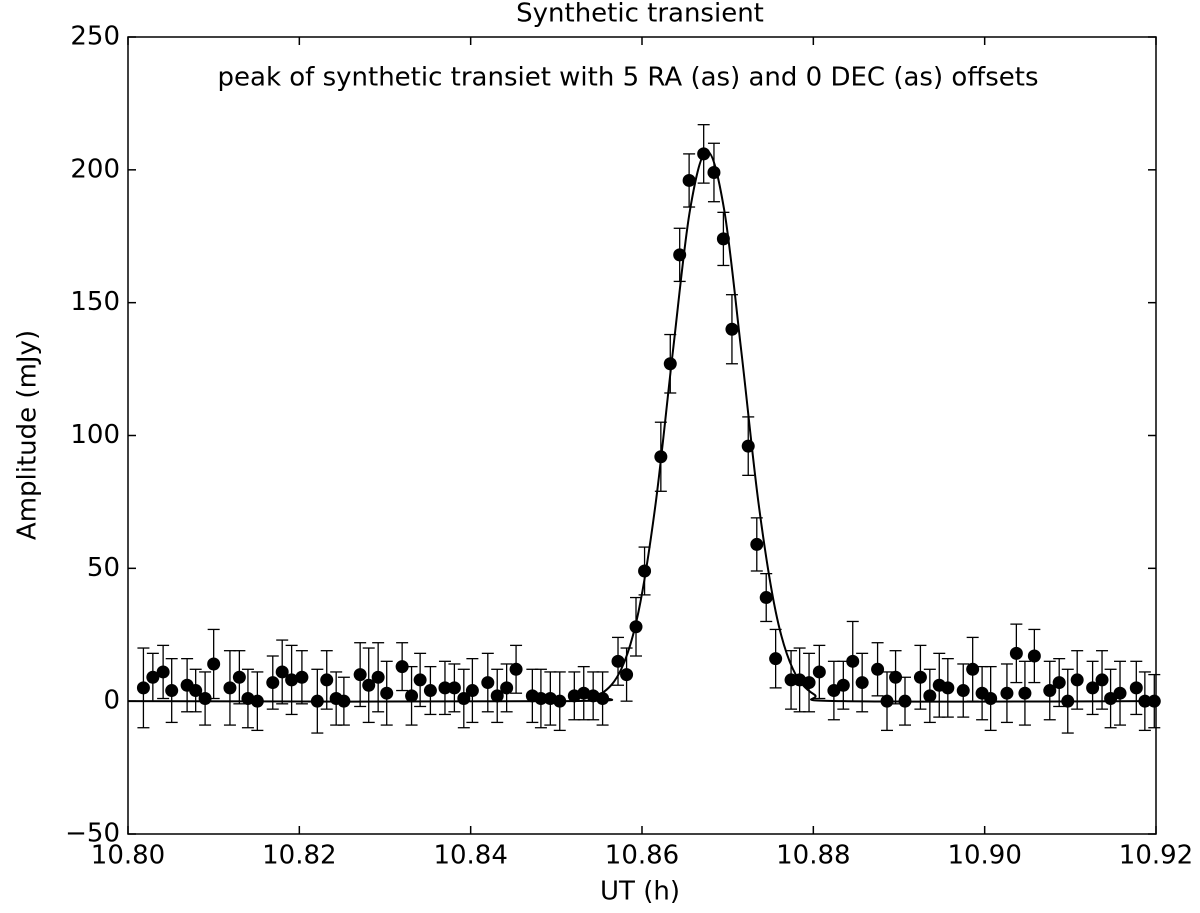  I want to click on y-axis-label: Amplitude (mJy), so click(28, 435).